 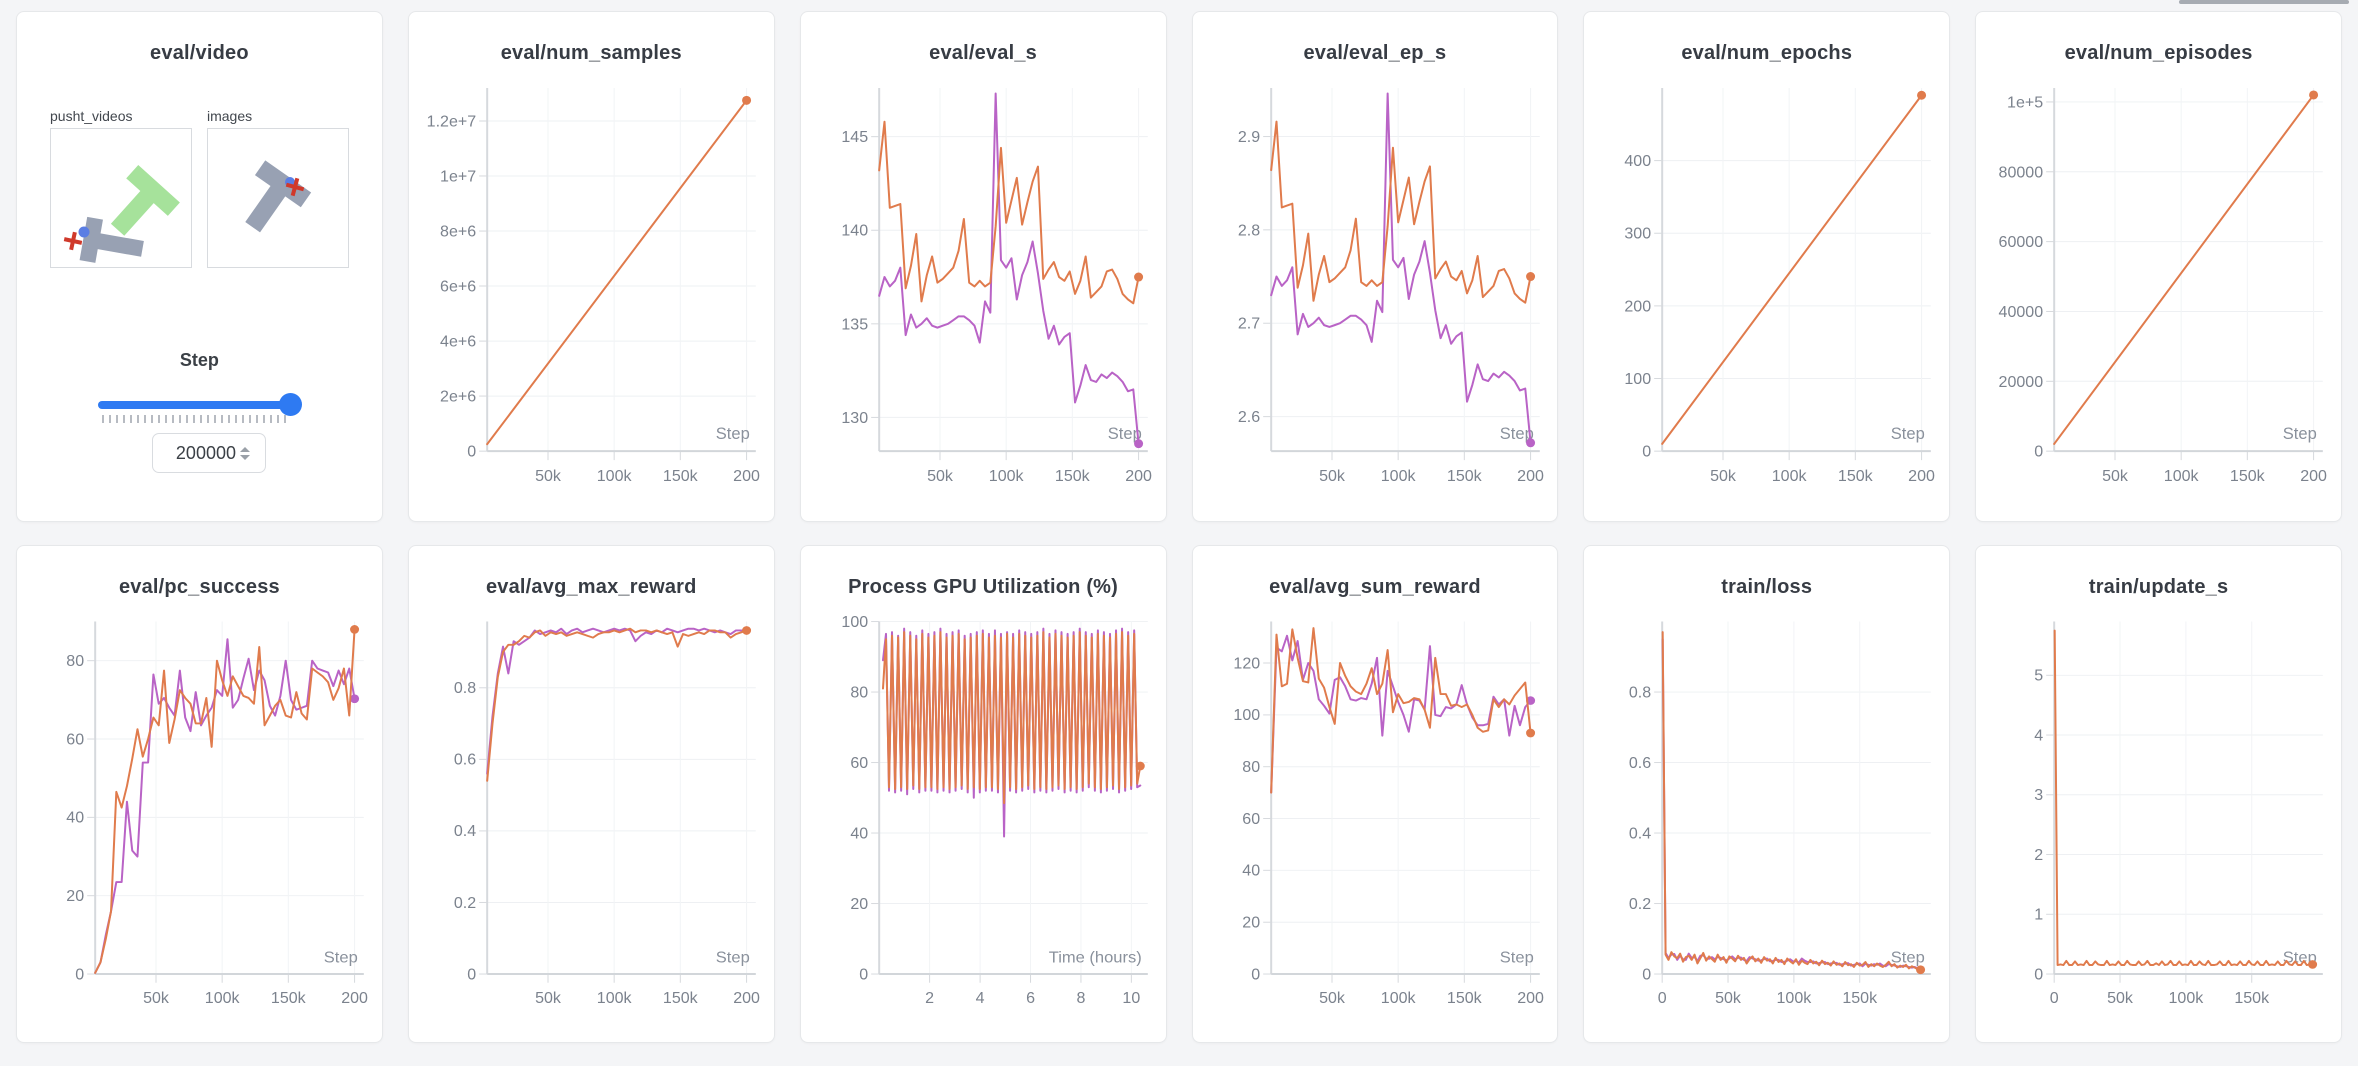 What do you see at coordinates (854, 231) in the screenshot?
I see `svg-text: 140` at bounding box center [854, 231].